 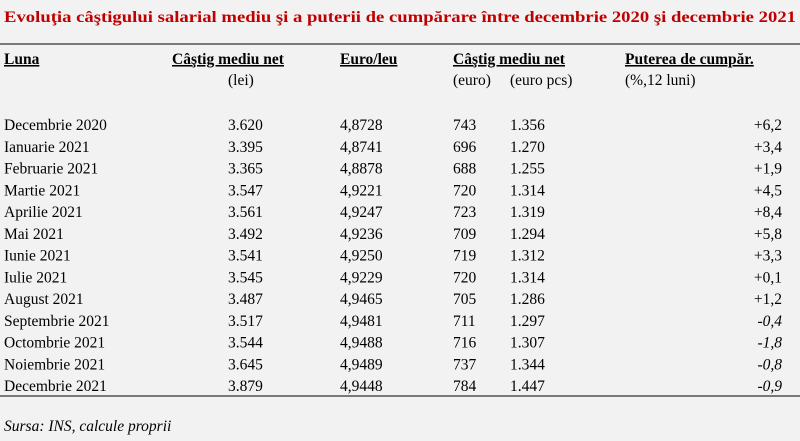 I want to click on net-lei: 3.561, so click(x=245, y=212).